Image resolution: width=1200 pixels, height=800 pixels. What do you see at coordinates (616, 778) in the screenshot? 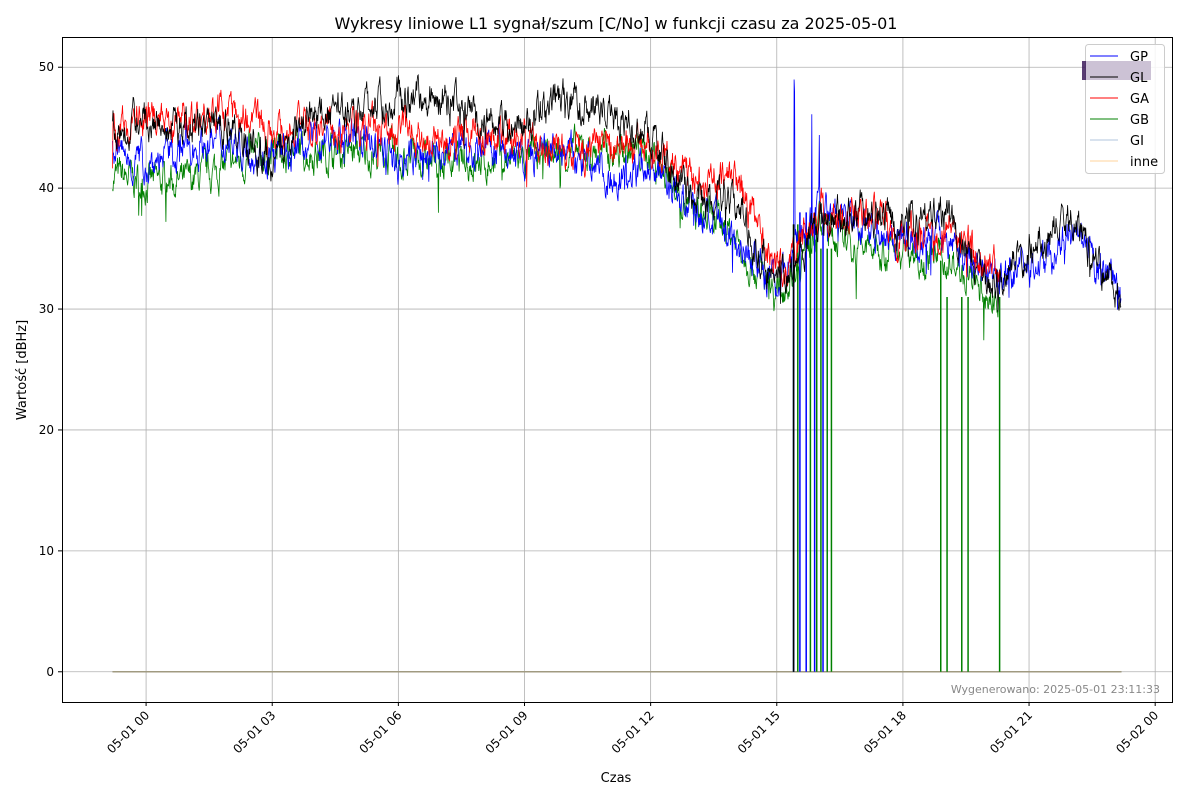
I see `x-axis-label: Czas` at bounding box center [616, 778].